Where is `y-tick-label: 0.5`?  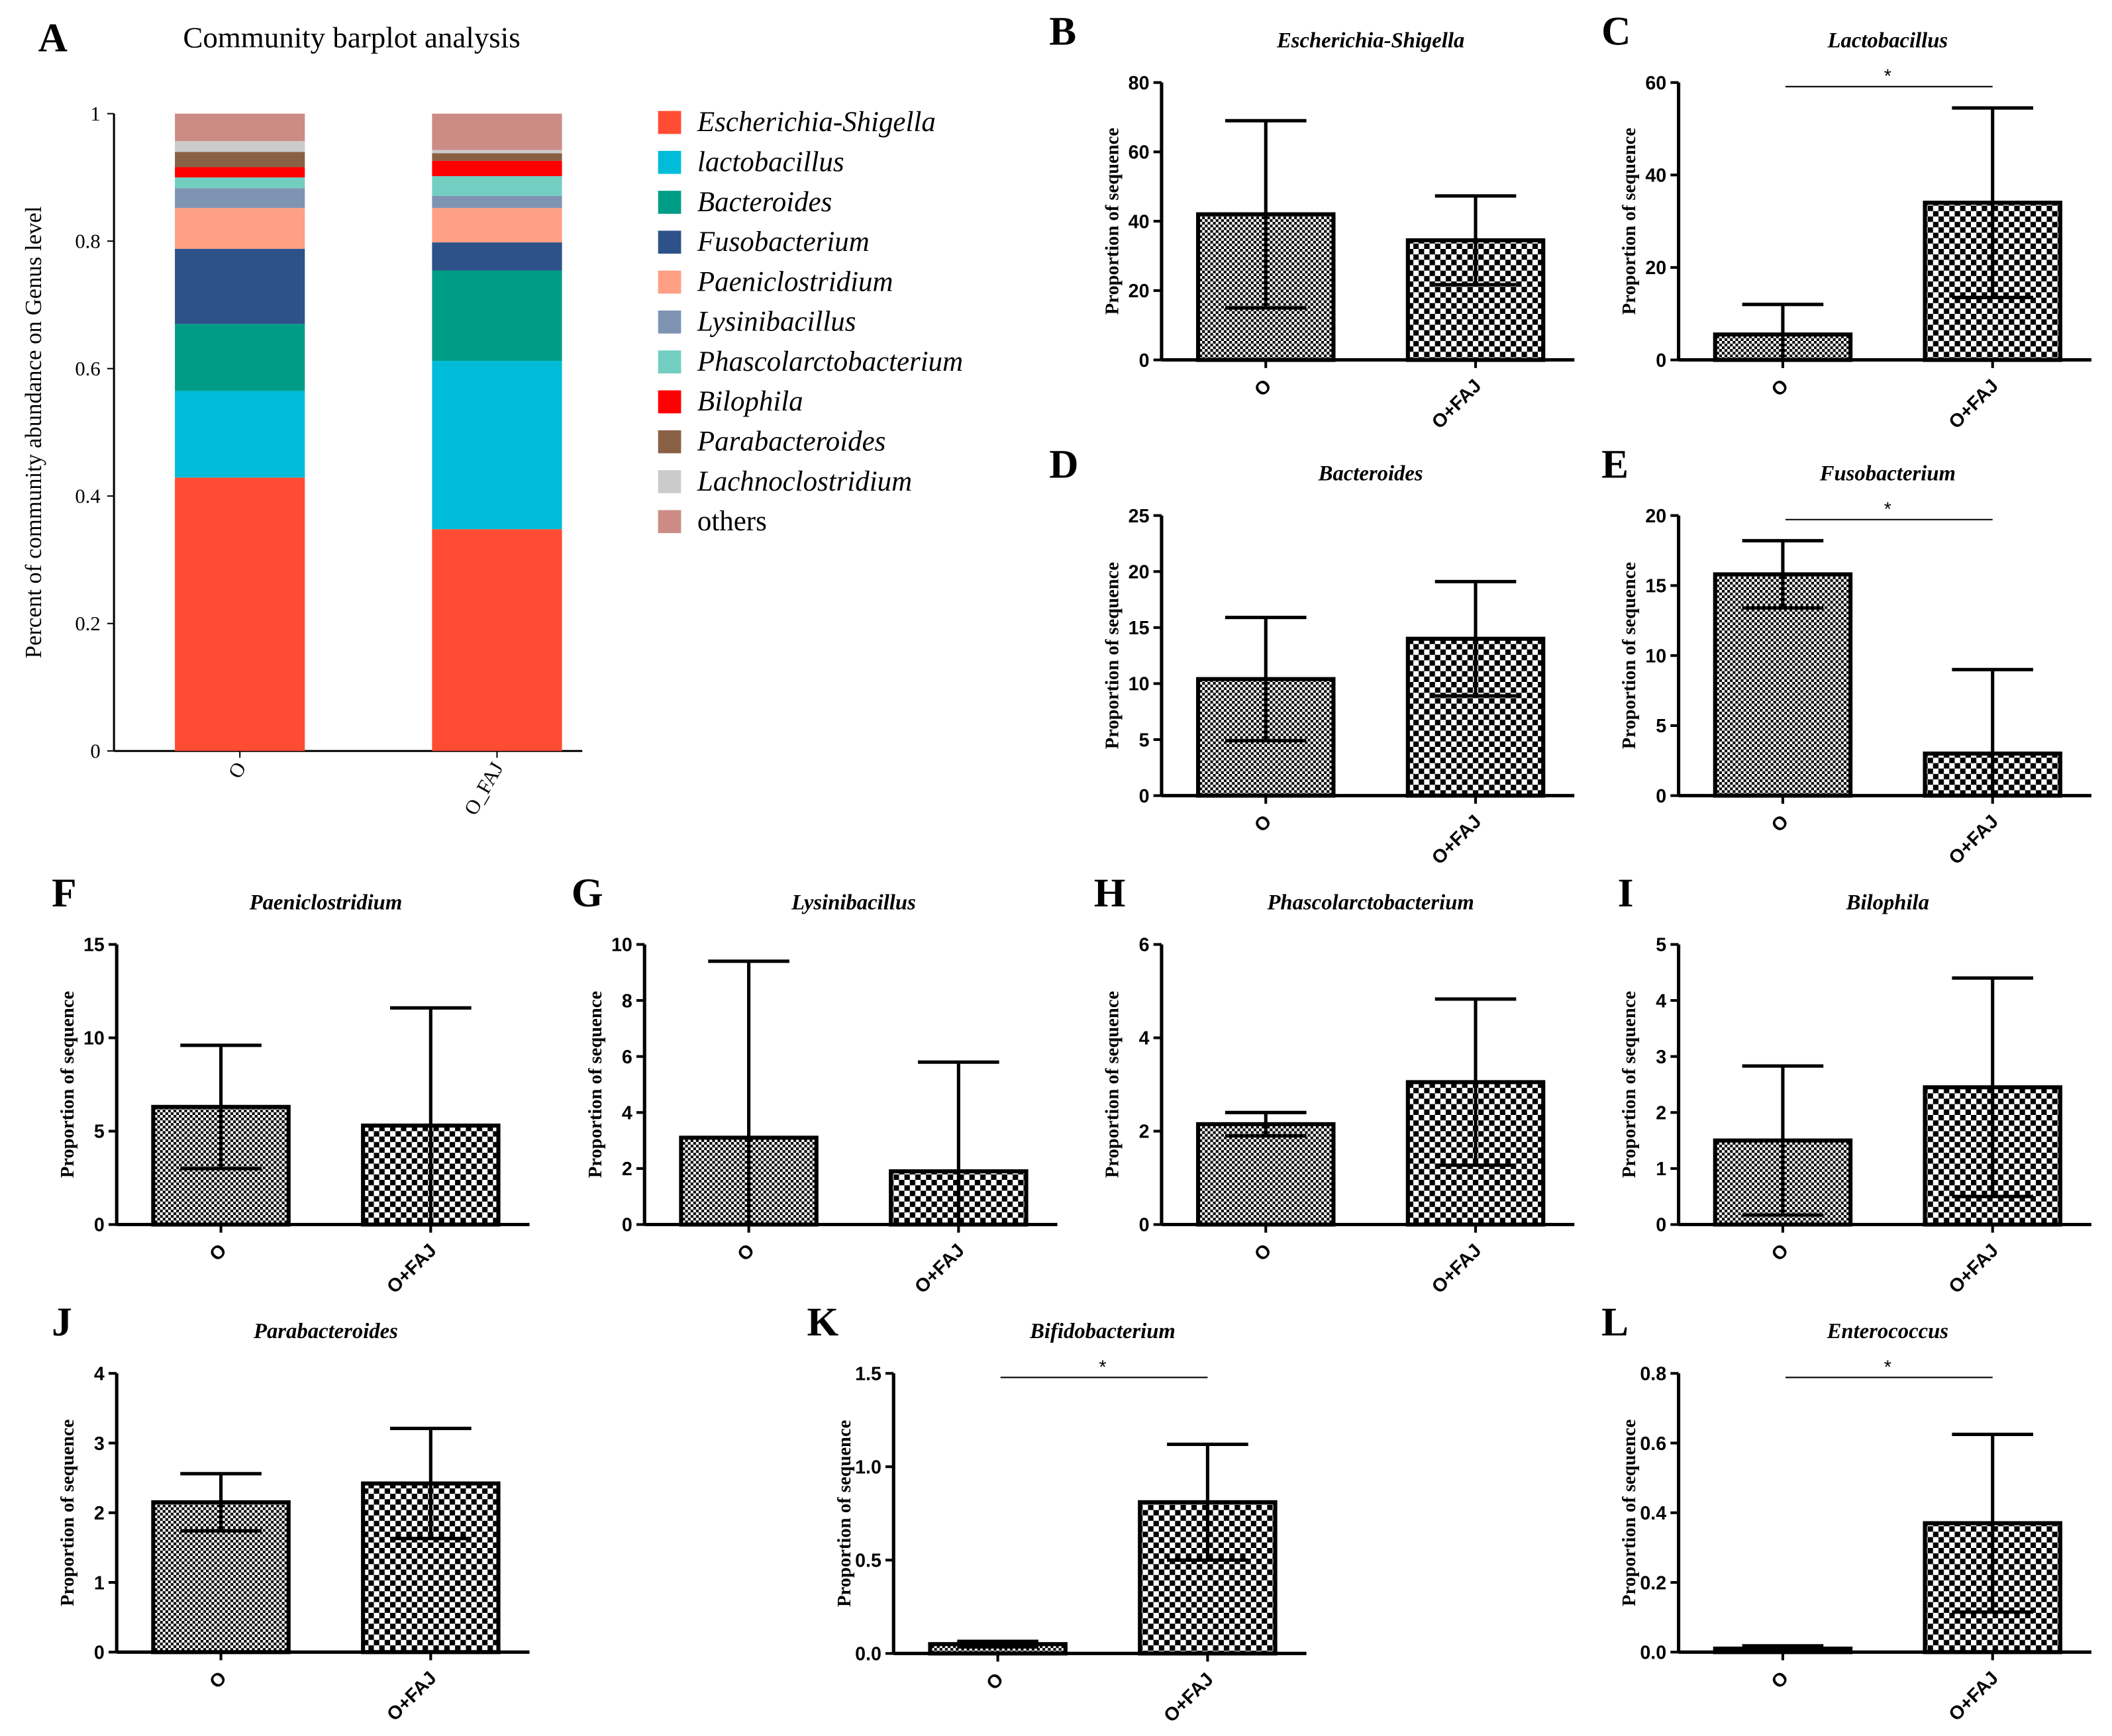 y-tick-label: 0.5 is located at coordinates (868, 1561).